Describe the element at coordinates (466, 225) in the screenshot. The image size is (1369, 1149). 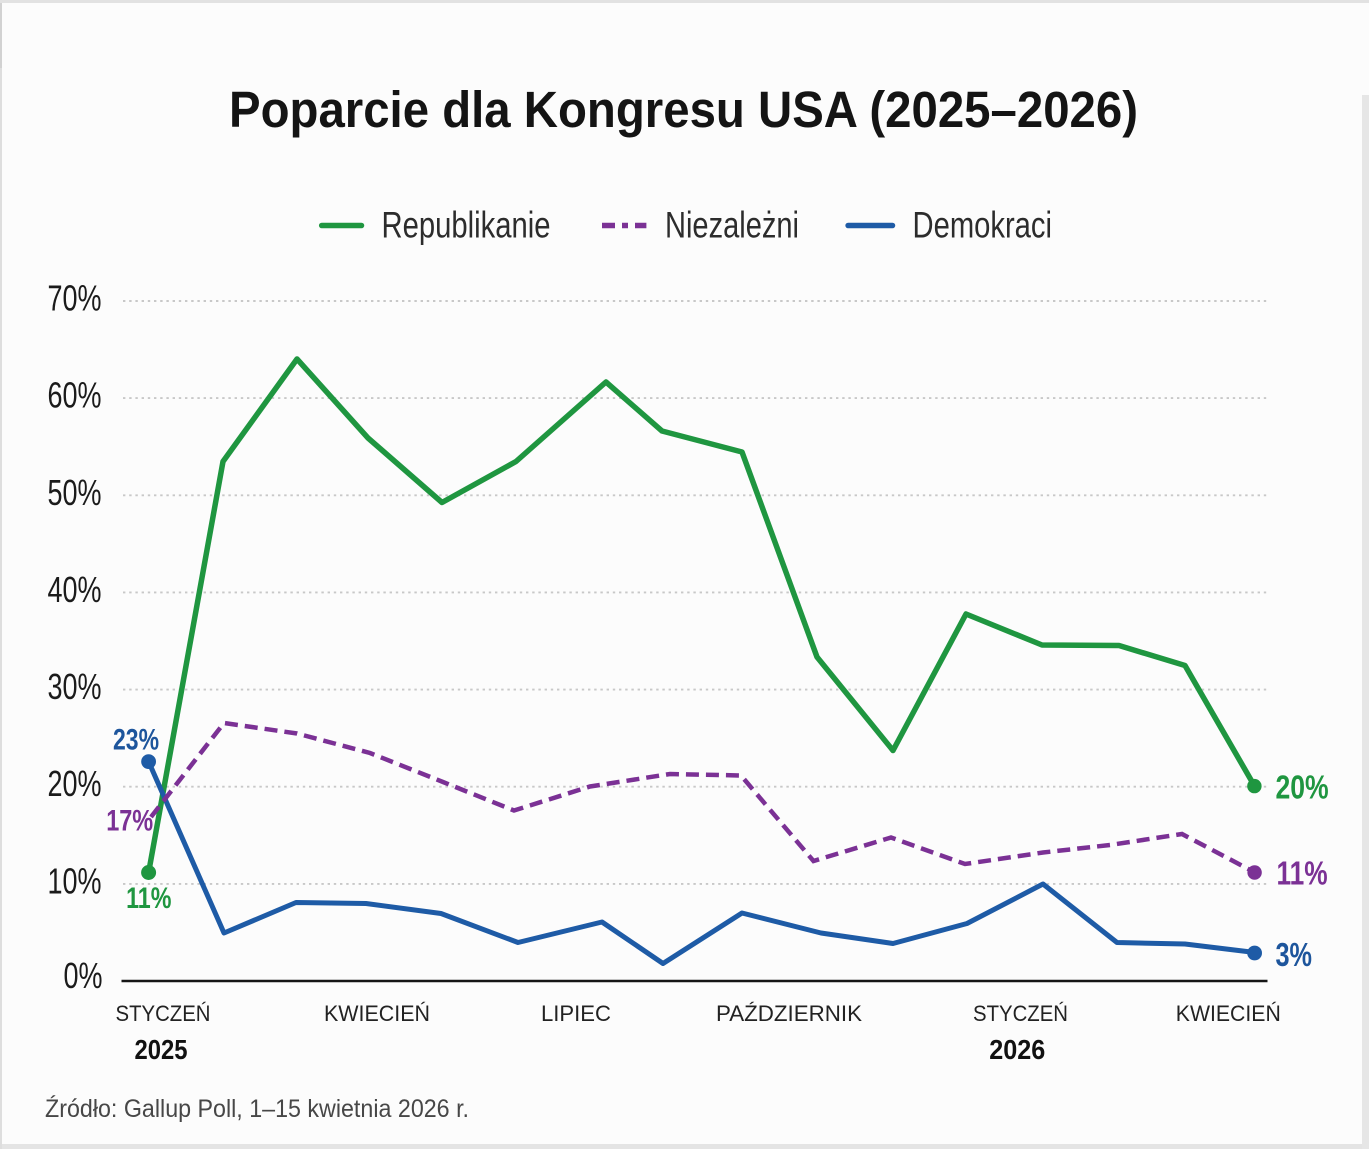
I see `svg-text: Republikanie` at that location.